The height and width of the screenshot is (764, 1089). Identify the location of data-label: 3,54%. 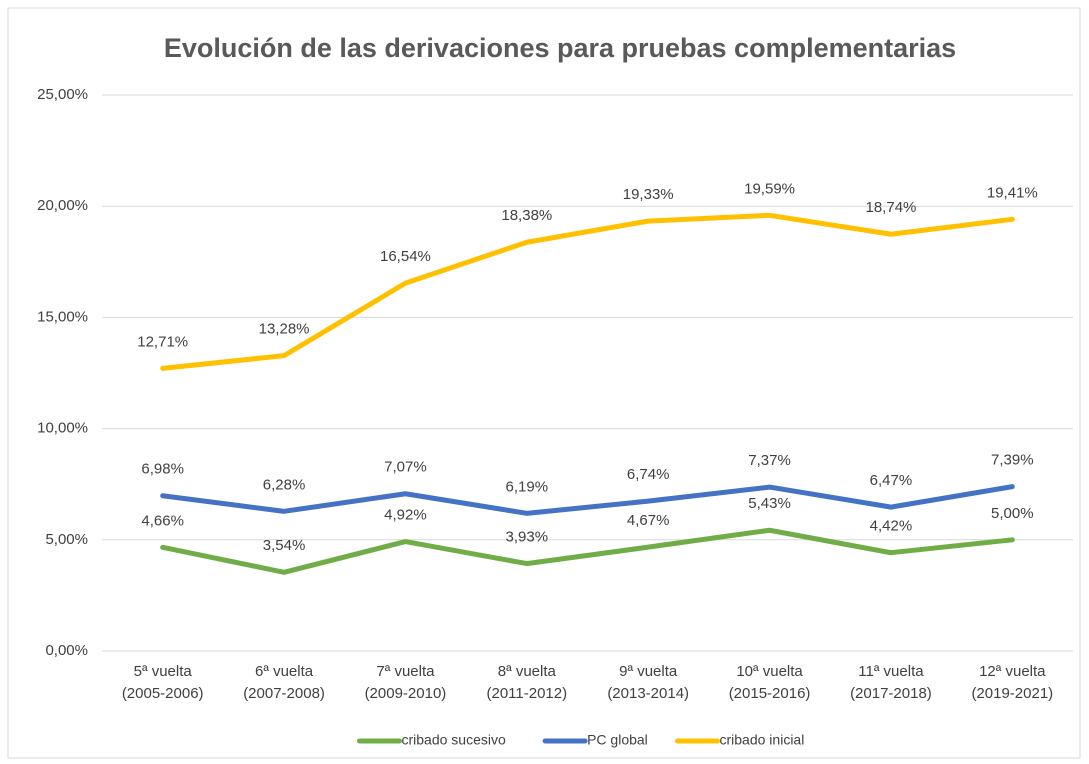
(284, 545).